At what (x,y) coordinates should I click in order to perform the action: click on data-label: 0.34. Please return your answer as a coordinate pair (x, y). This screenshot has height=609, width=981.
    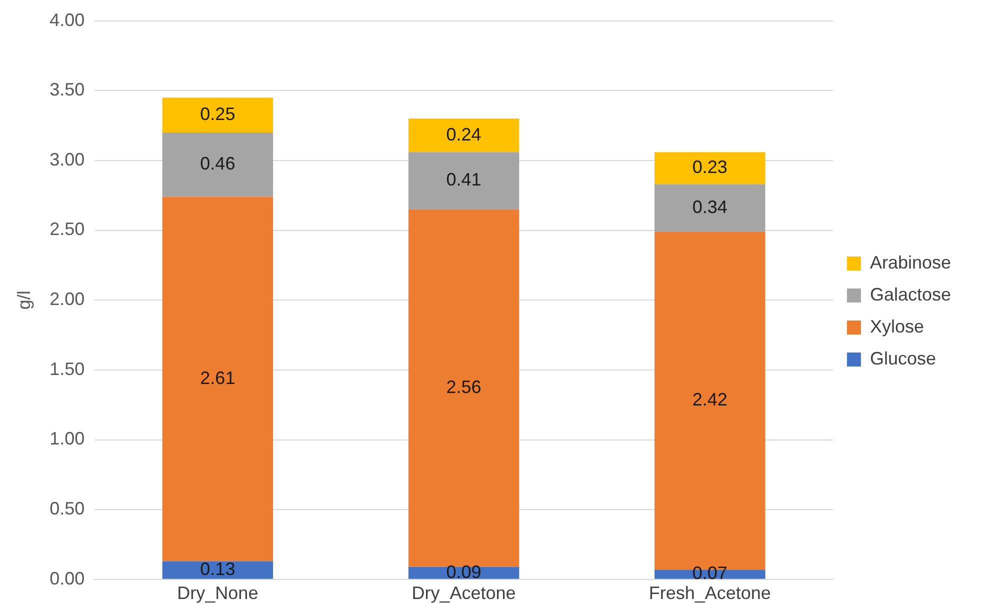
    Looking at the image, I should click on (710, 206).